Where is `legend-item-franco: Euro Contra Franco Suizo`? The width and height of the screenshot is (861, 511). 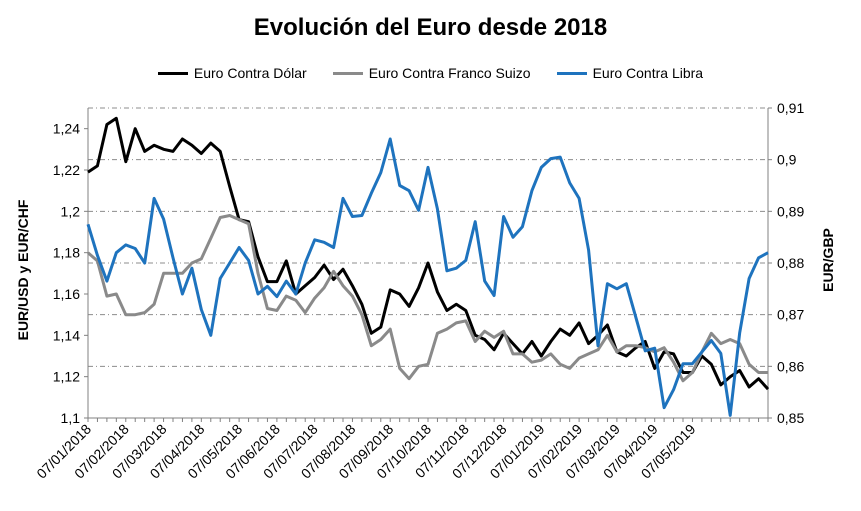 legend-item-franco: Euro Contra Franco Suizo is located at coordinates (431, 73).